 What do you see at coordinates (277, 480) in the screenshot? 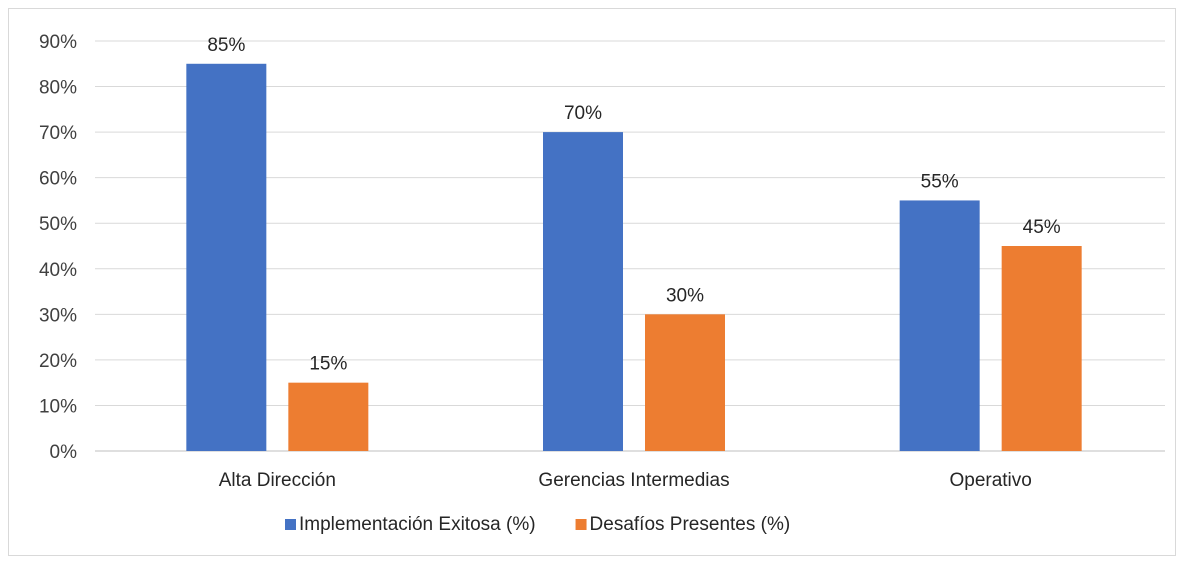
I see `x-category-label: Alta Dirección` at bounding box center [277, 480].